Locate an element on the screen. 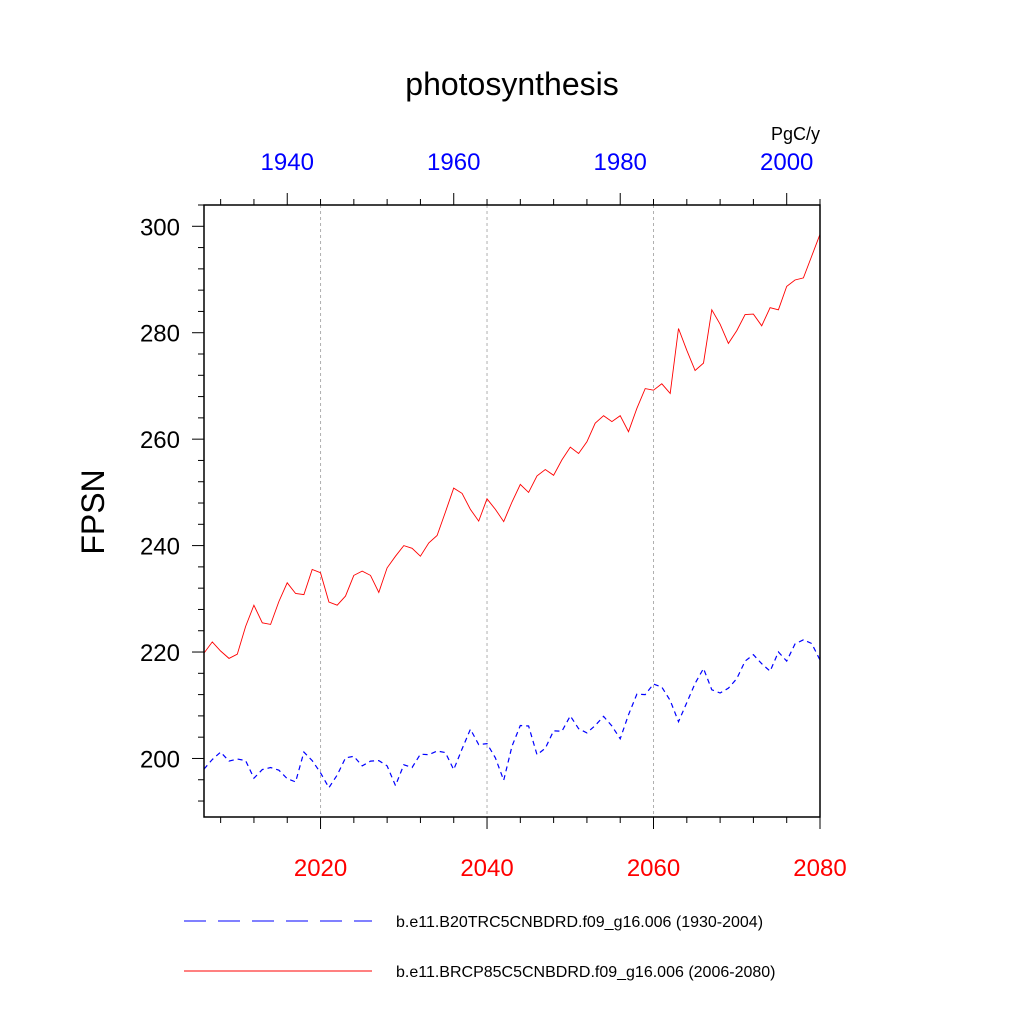 This screenshot has height=1024, width=1024. y-tick-label-200: 200 is located at coordinates (160, 759).